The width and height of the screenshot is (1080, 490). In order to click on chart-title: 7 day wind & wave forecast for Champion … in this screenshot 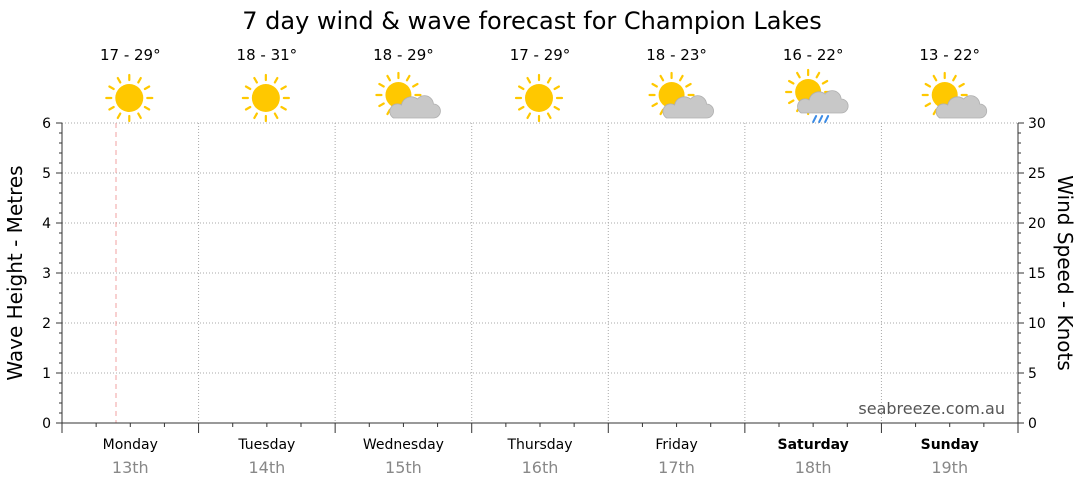, I will do `click(532, 21)`.